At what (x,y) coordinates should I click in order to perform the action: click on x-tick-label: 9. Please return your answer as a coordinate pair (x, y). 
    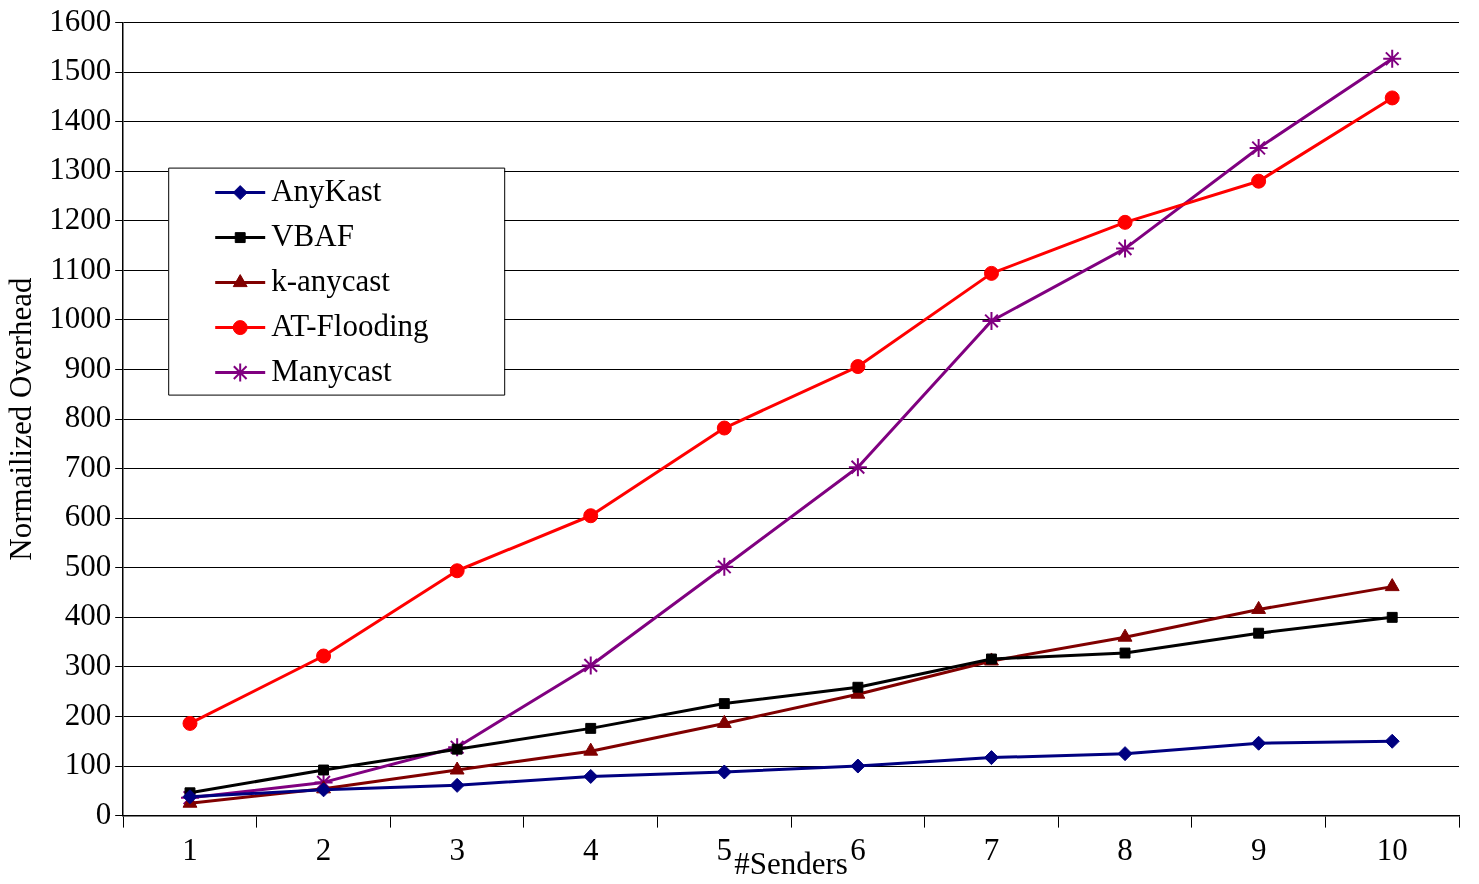
    Looking at the image, I should click on (1258, 850).